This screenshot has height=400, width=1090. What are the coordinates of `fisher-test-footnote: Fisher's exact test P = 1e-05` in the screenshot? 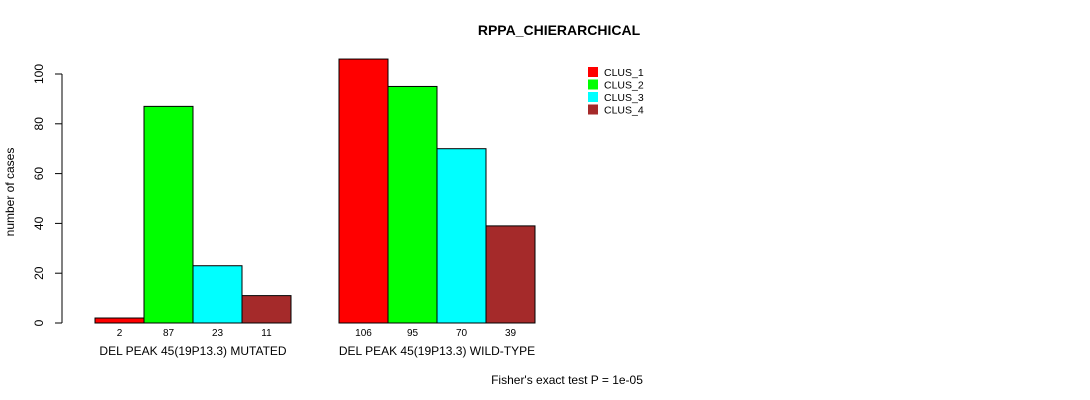 It's located at (567, 380).